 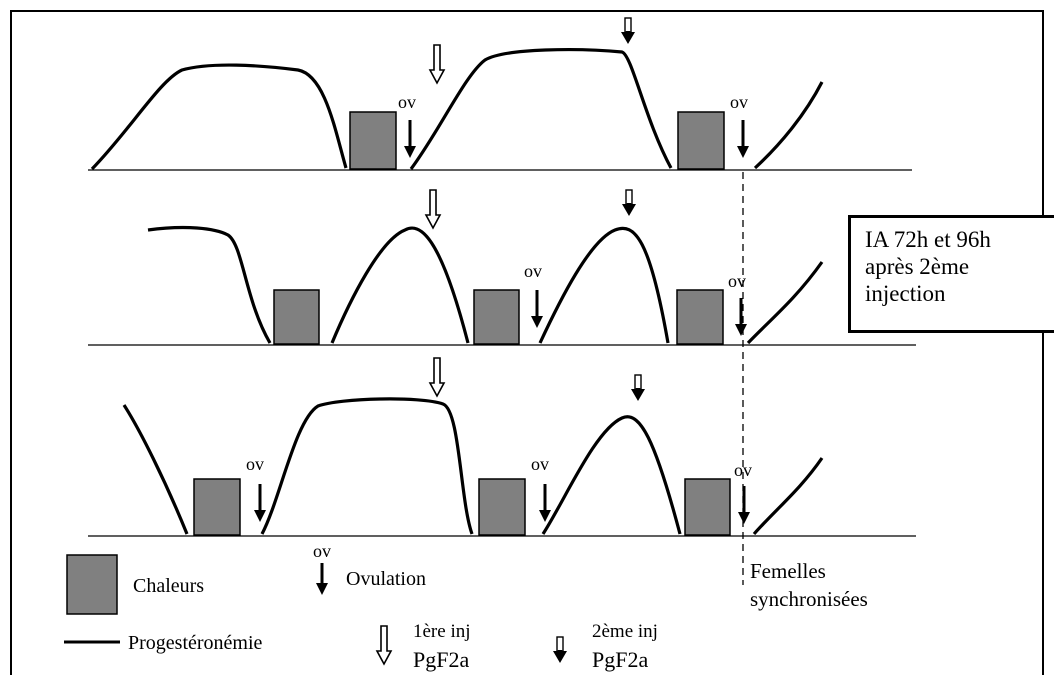 What do you see at coordinates (625, 631) in the screenshot?
I see `legend-second-injection-line1: 2ème inj` at bounding box center [625, 631].